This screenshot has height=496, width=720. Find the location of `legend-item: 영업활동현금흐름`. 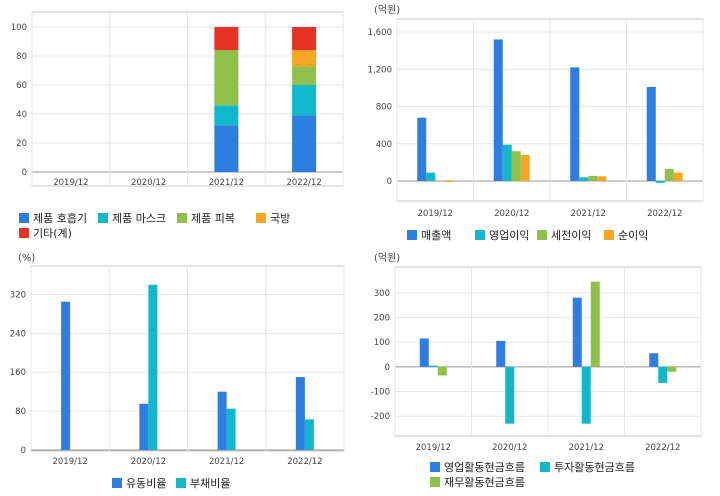

legend-item: 영업활동현금흐름 is located at coordinates (477, 468).